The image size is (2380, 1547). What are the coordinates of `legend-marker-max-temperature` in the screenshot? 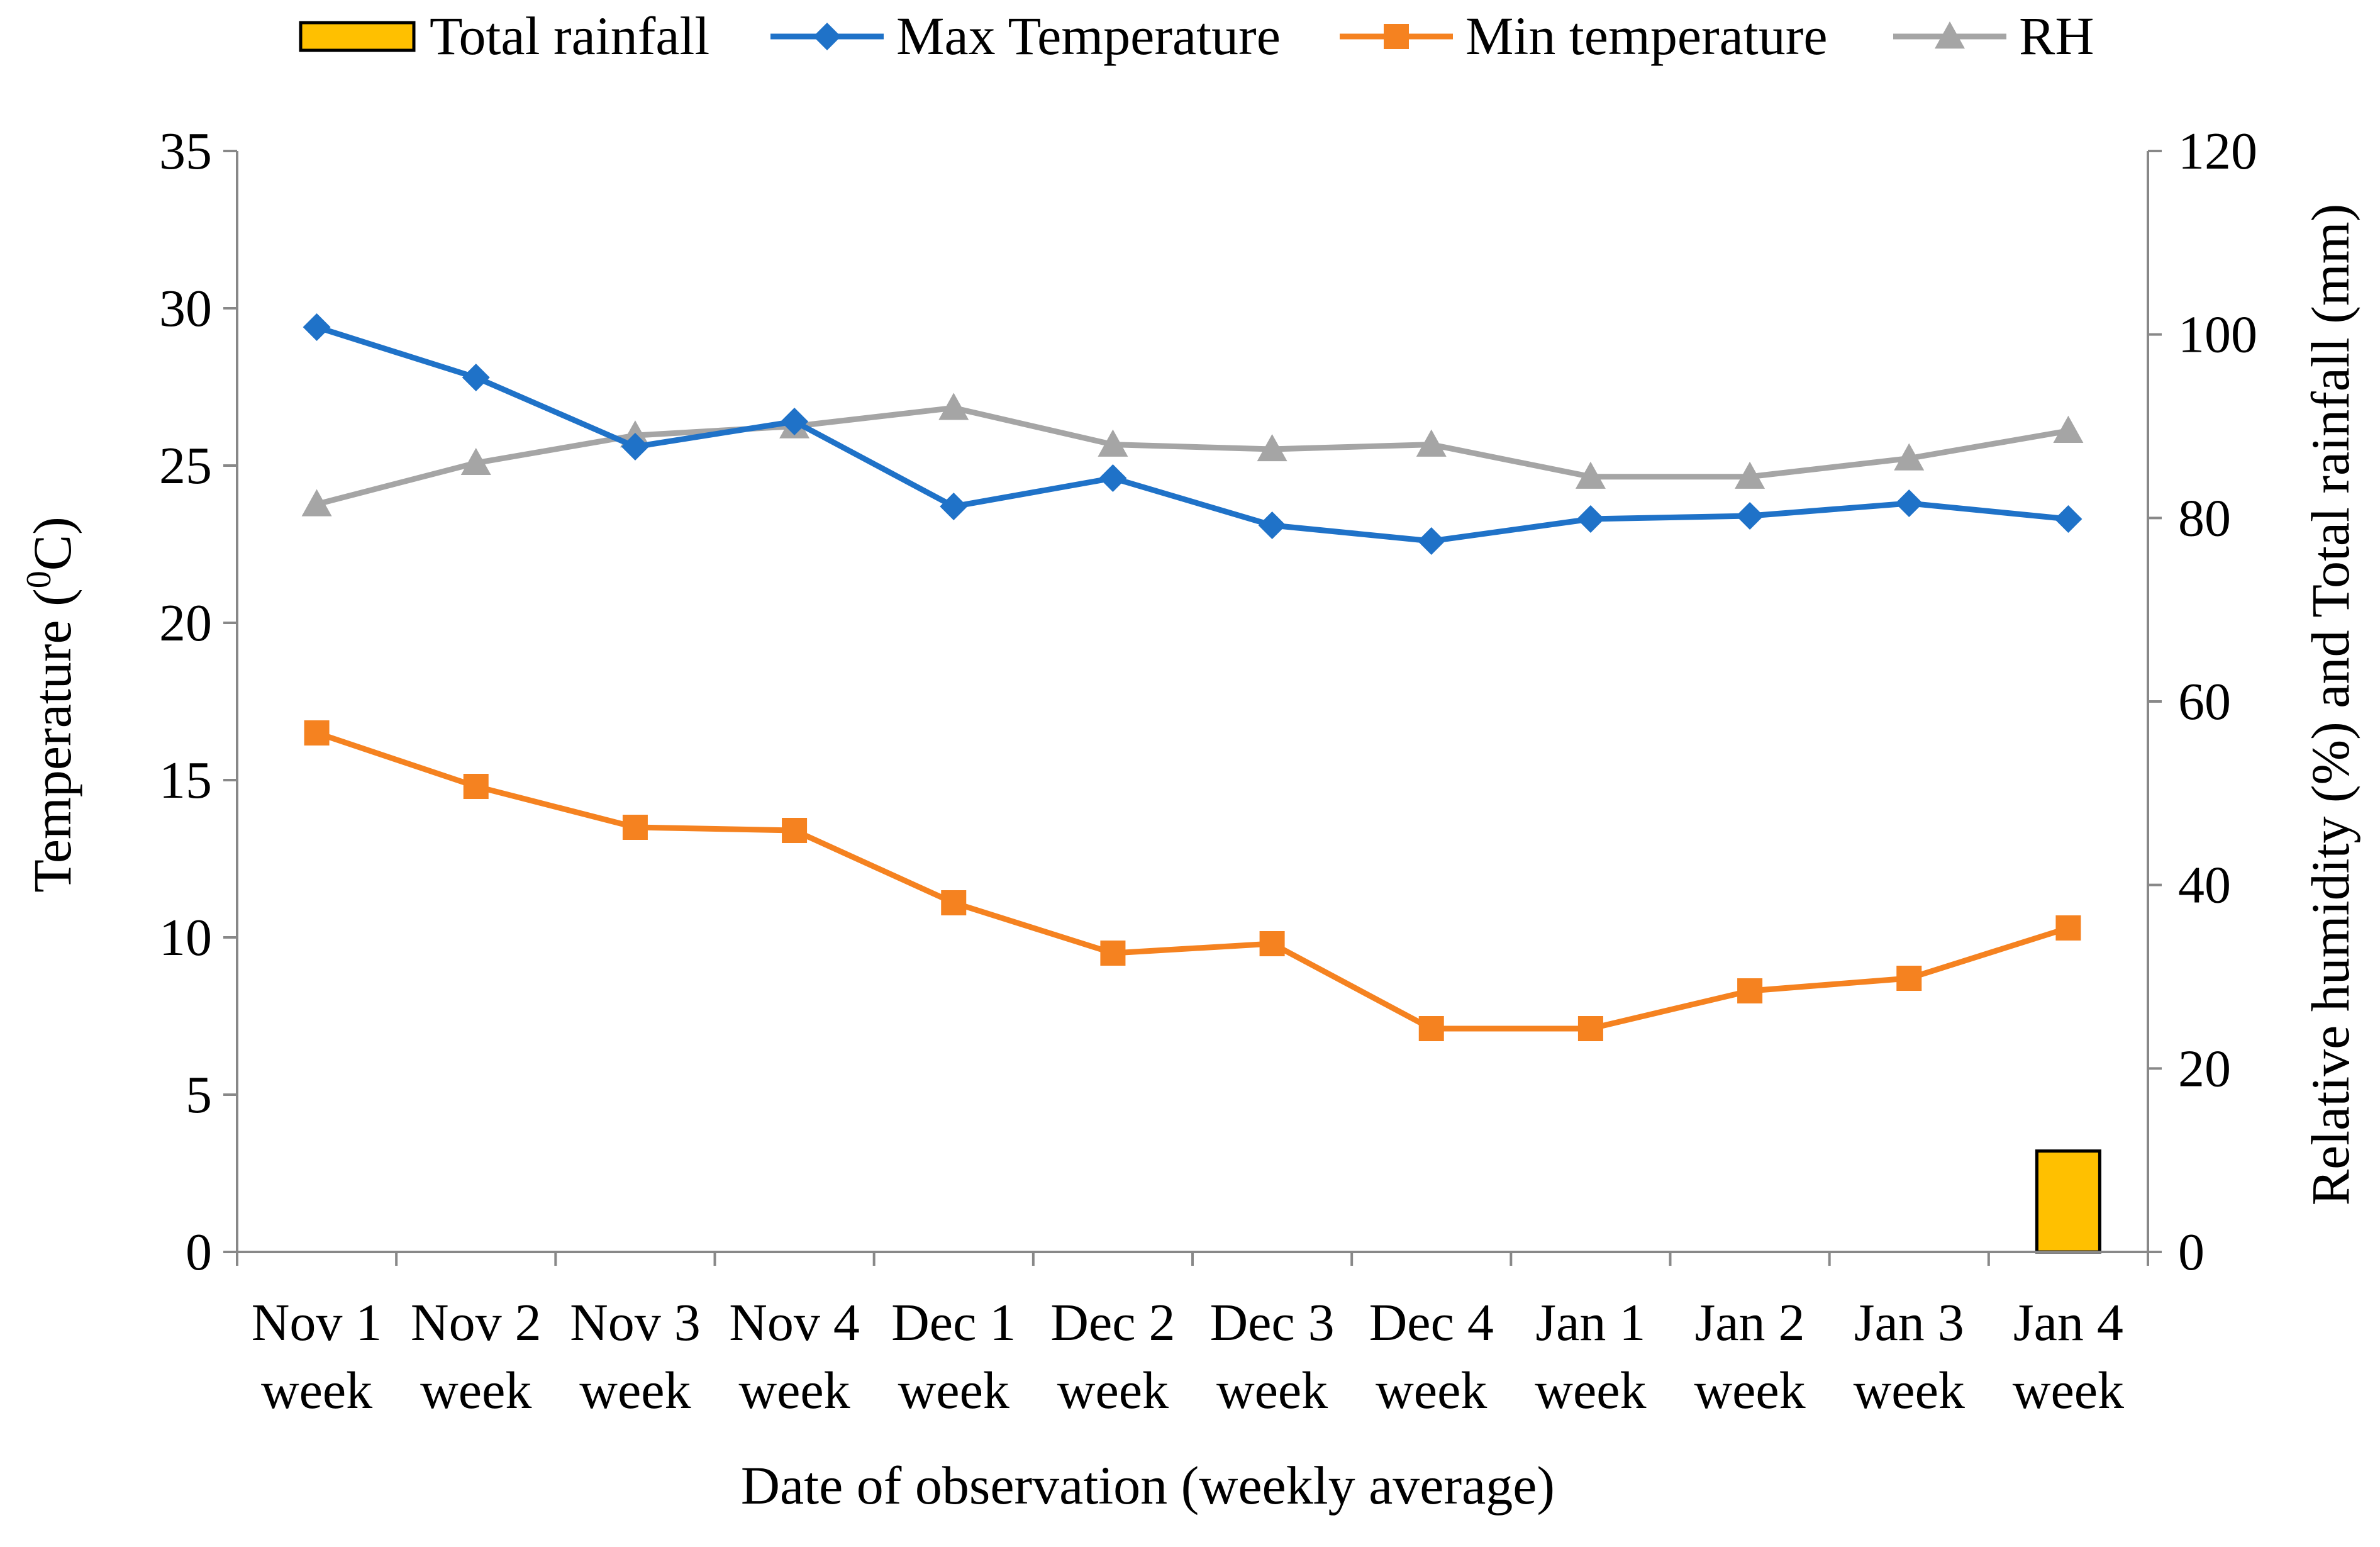 It's located at (827, 36).